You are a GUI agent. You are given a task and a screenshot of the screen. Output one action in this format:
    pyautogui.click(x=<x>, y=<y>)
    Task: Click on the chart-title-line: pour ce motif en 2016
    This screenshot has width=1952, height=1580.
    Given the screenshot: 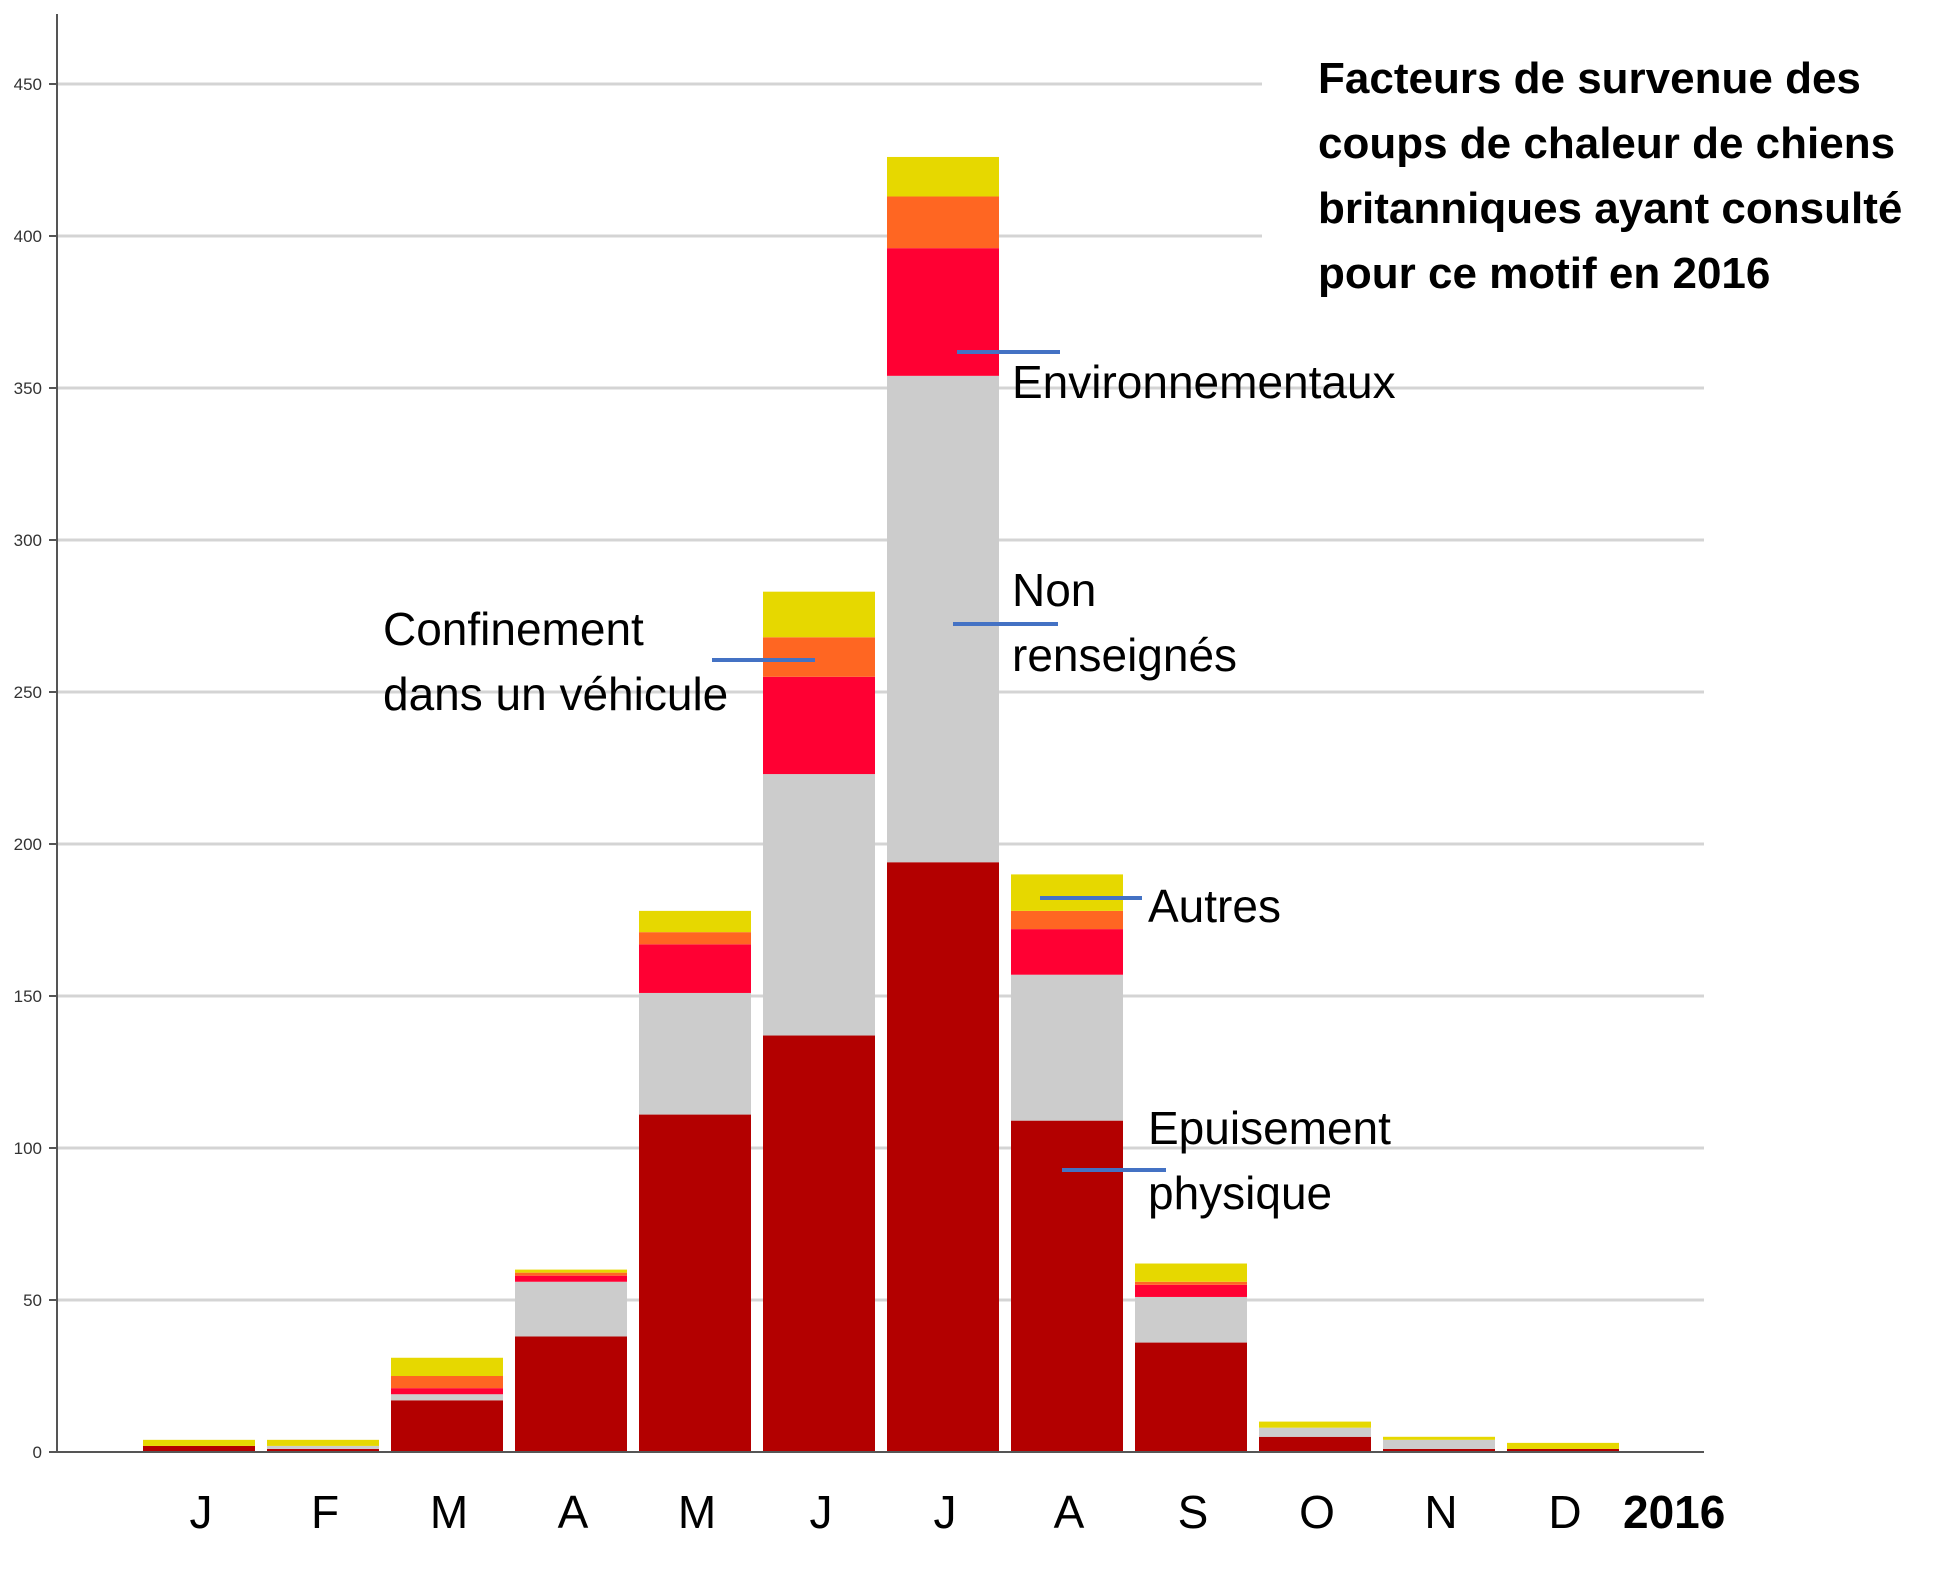 What is the action you would take?
    pyautogui.click(x=1544, y=273)
    